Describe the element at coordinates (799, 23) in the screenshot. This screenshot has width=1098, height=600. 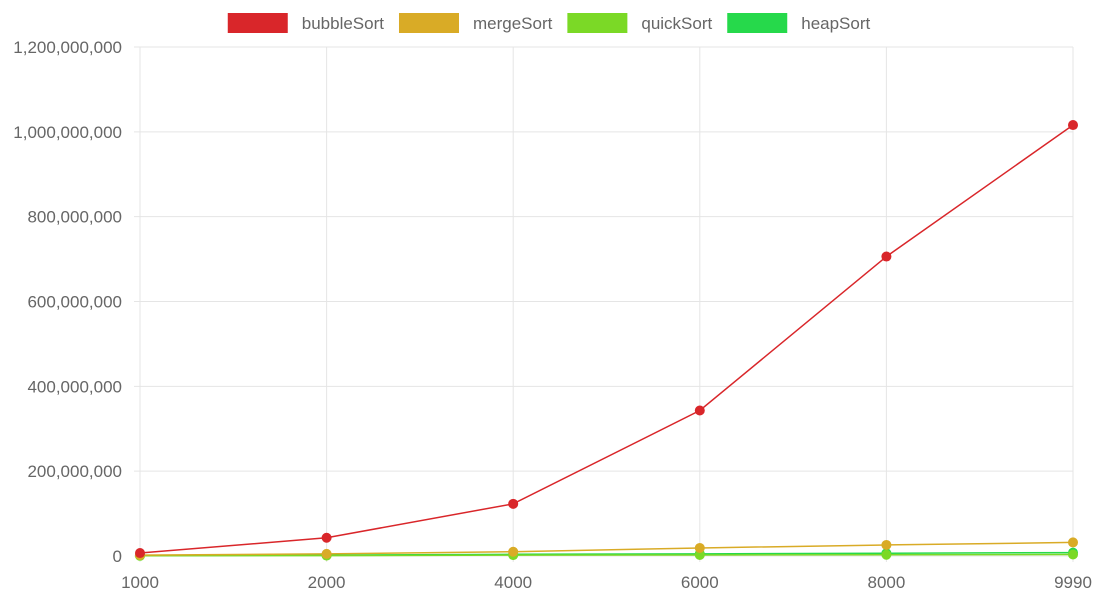
I see `legend-item: heapSort` at that location.